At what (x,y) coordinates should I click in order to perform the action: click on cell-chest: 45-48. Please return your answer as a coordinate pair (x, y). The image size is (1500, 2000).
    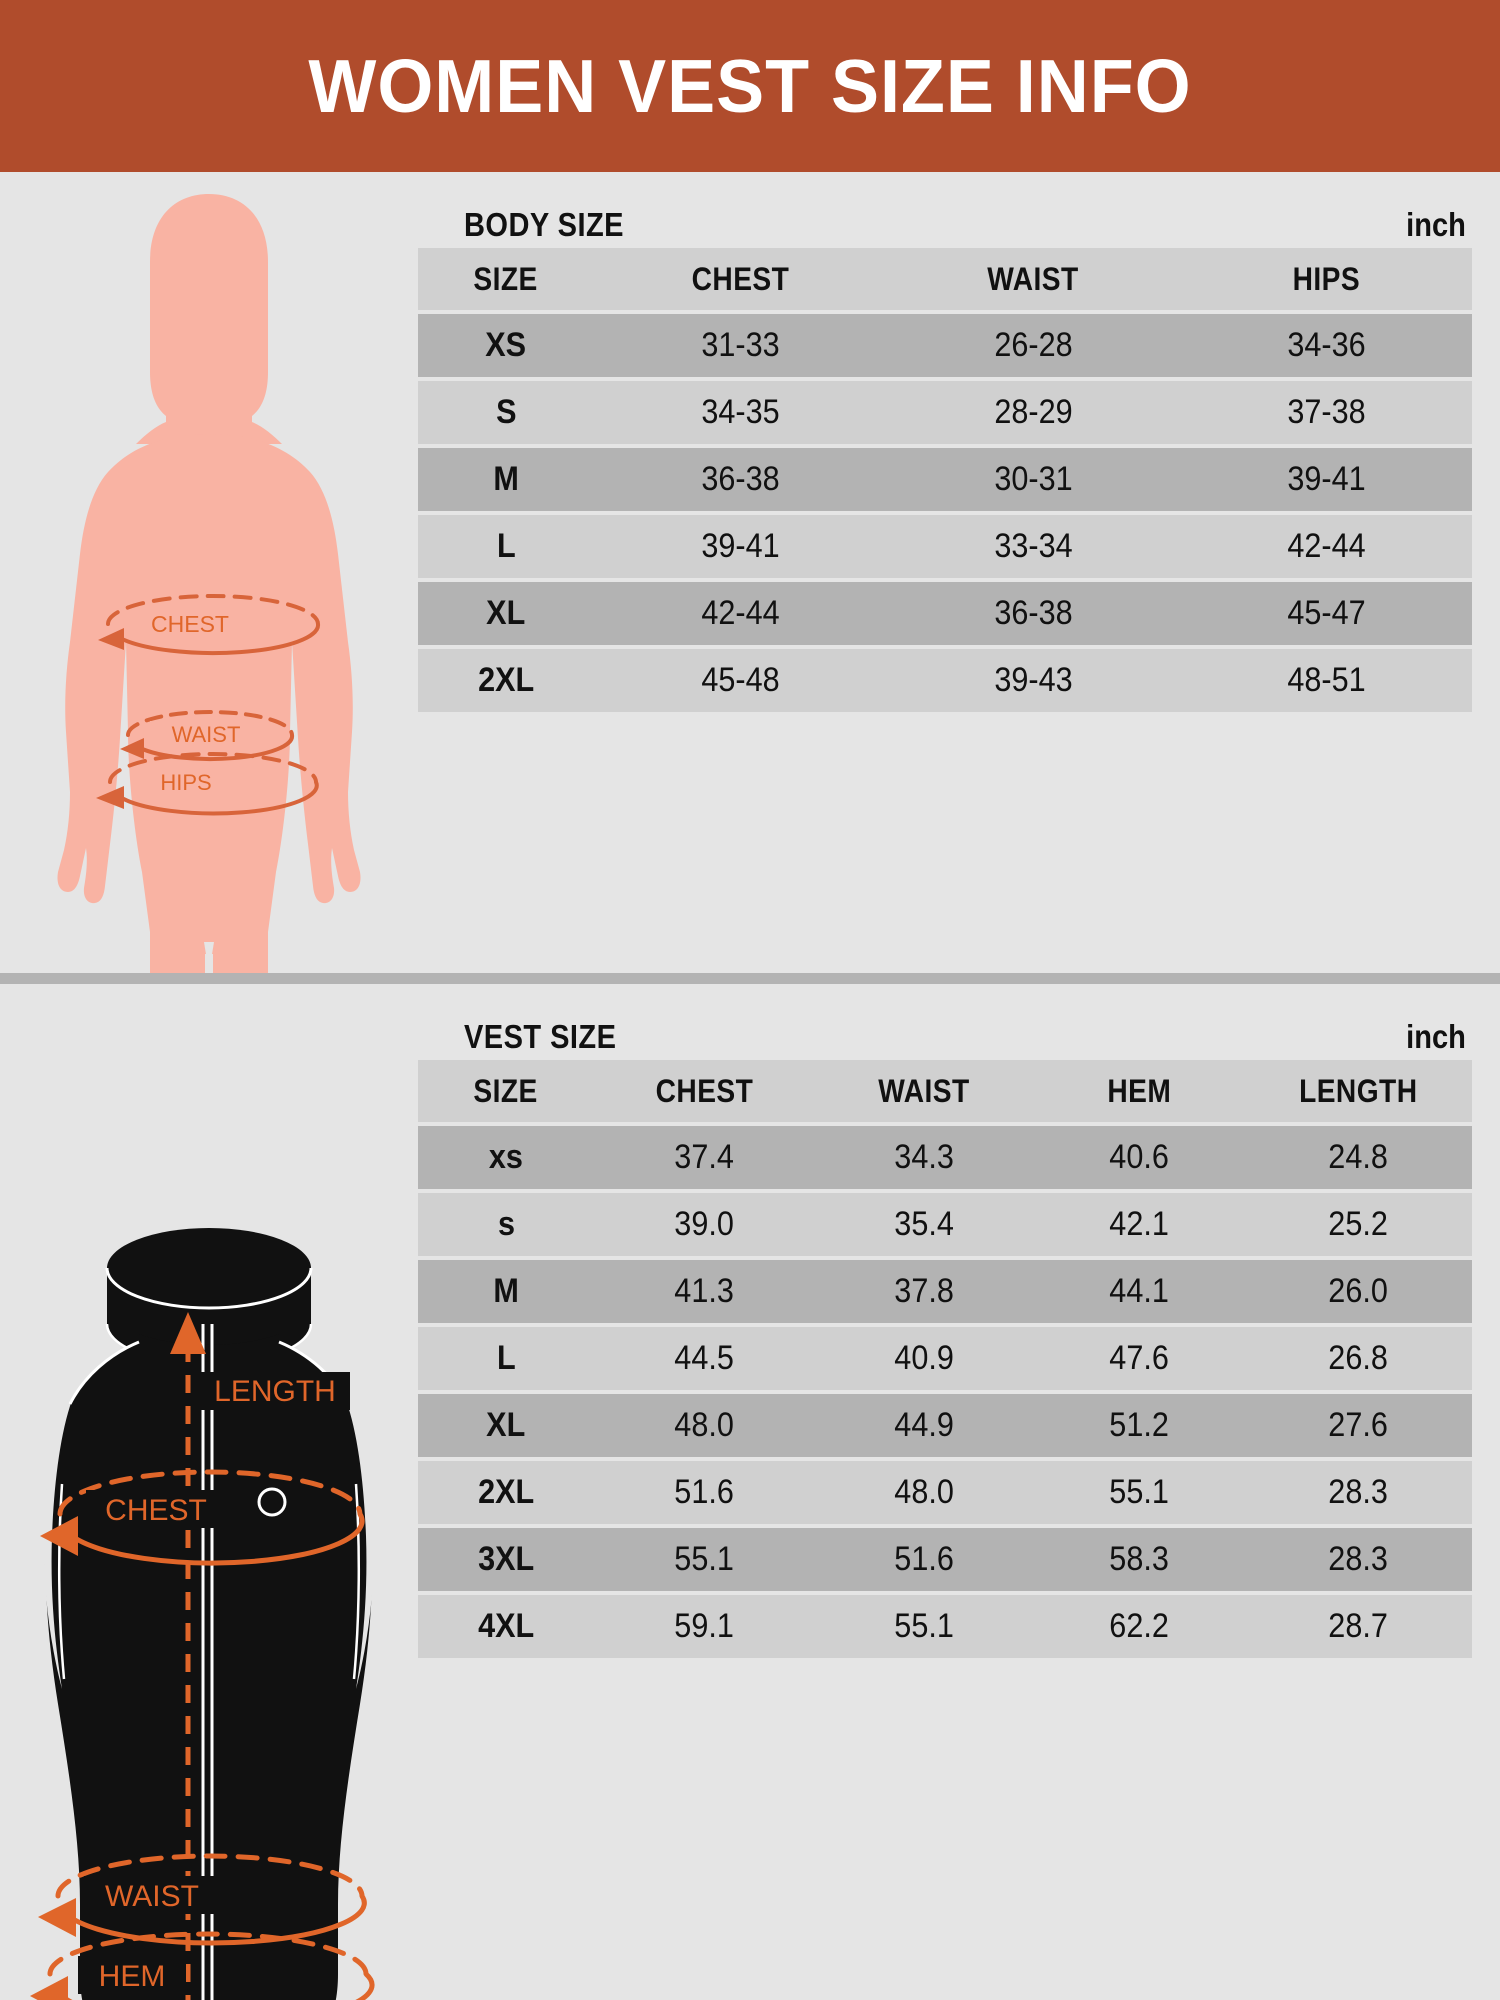
    Looking at the image, I should click on (740, 680).